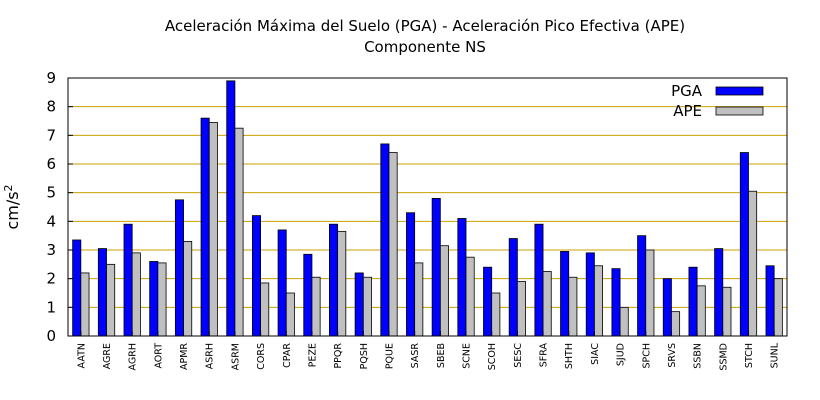  Describe the element at coordinates (547, 304) in the screenshot. I see `bar-ape-sfra` at that location.